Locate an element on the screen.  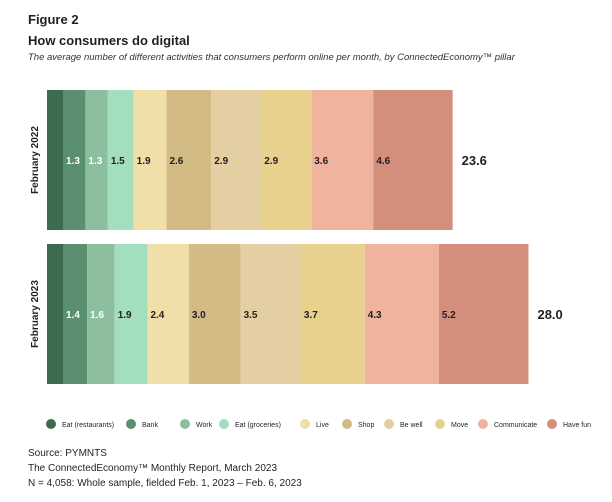
data-label: 1.6 is located at coordinates (97, 315).